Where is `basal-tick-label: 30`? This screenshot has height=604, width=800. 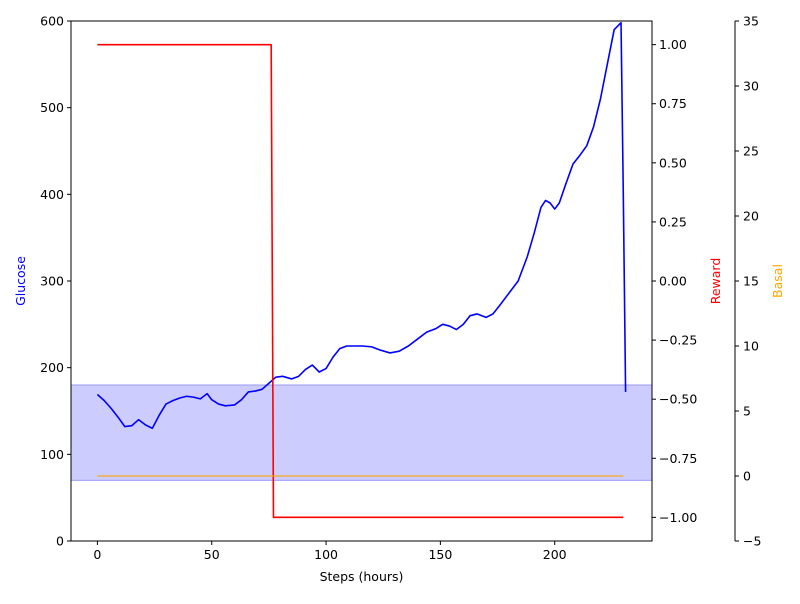
basal-tick-label: 30 is located at coordinates (751, 86).